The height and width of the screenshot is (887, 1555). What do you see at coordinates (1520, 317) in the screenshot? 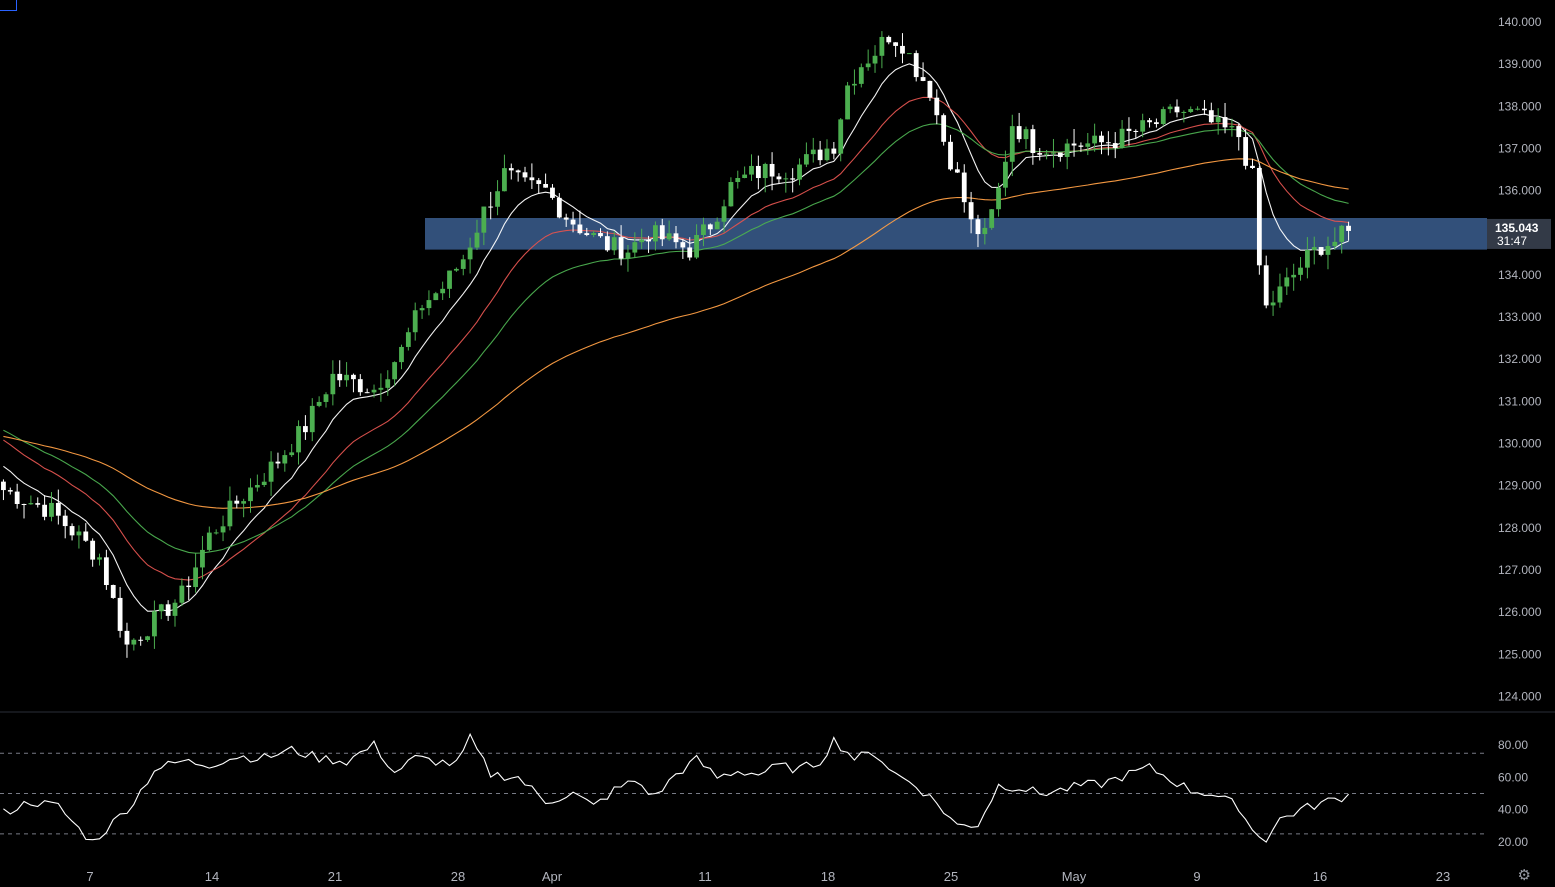
I see `y-tick-label: 133.000` at bounding box center [1520, 317].